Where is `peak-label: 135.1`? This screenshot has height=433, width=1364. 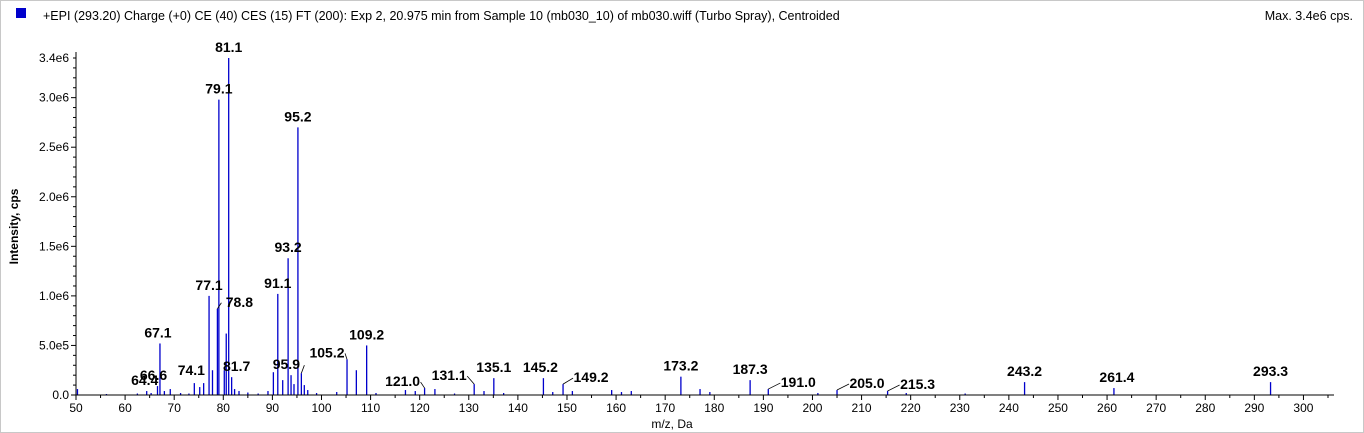
peak-label: 135.1 is located at coordinates (493, 367).